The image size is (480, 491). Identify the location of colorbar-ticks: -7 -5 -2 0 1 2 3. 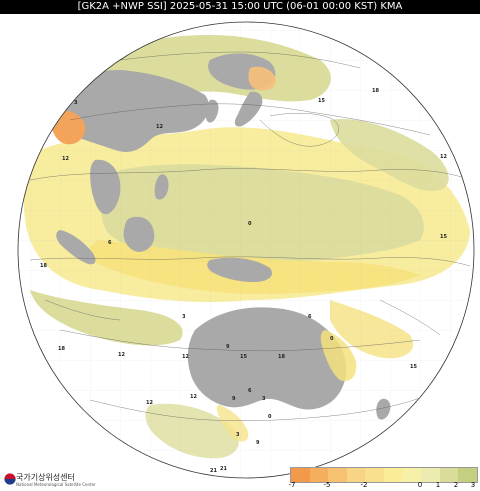
(382, 486).